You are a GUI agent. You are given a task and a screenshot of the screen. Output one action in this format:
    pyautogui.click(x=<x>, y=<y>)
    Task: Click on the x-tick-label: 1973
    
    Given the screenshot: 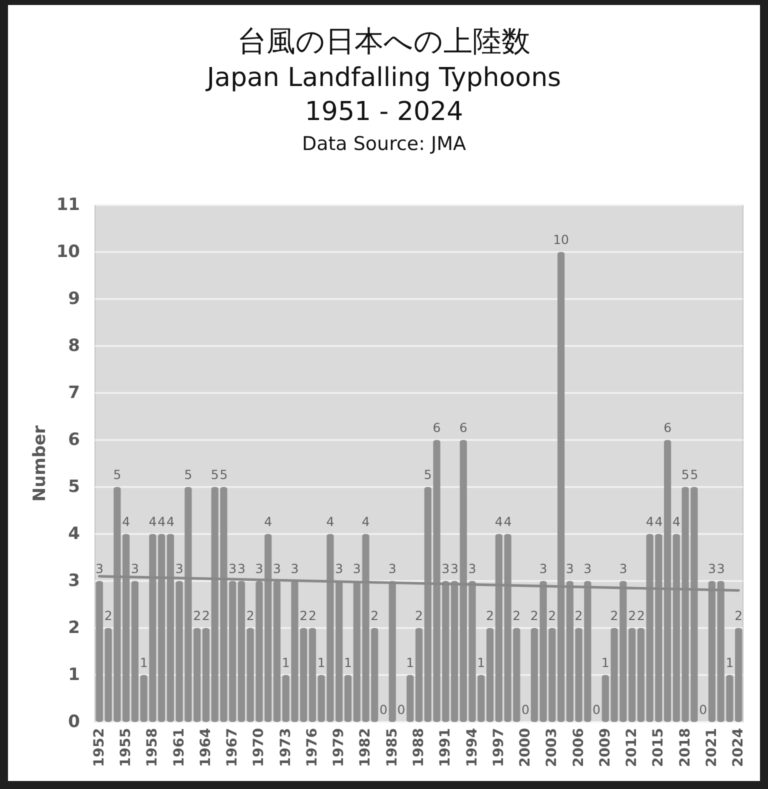 What is the action you would take?
    pyautogui.click(x=286, y=747)
    